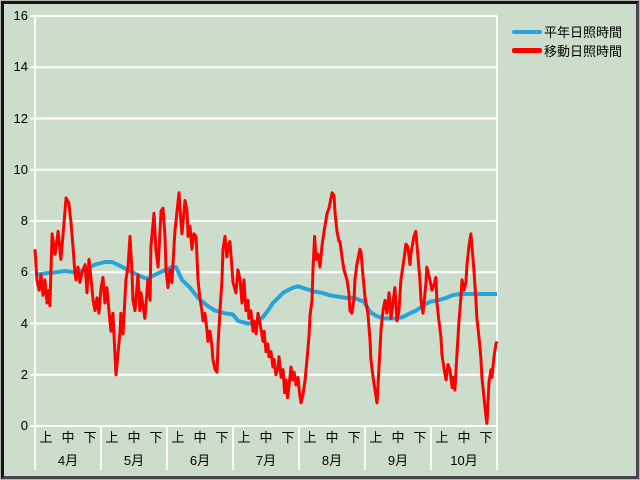  I want to click on y-tick-label-0: 0, so click(24, 425).